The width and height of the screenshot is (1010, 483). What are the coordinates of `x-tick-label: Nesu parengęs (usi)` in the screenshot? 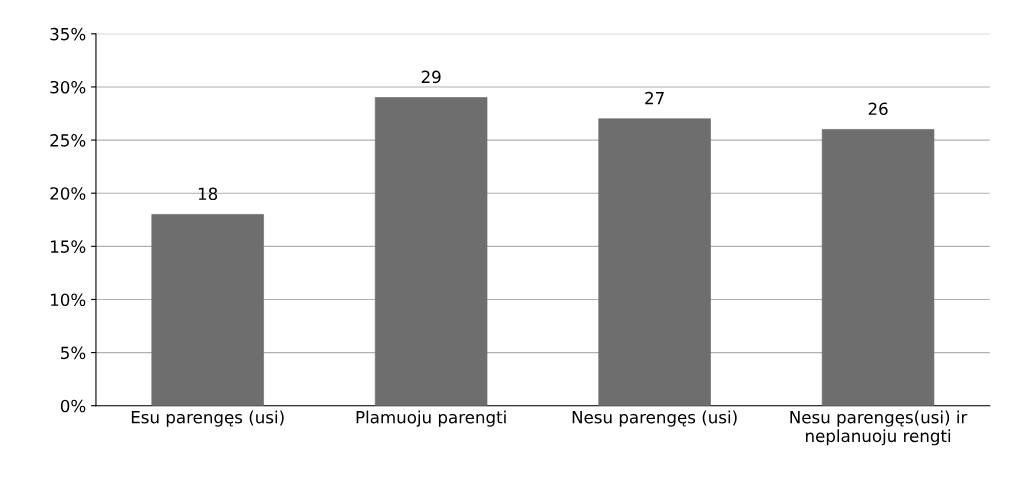 It's located at (654, 418).